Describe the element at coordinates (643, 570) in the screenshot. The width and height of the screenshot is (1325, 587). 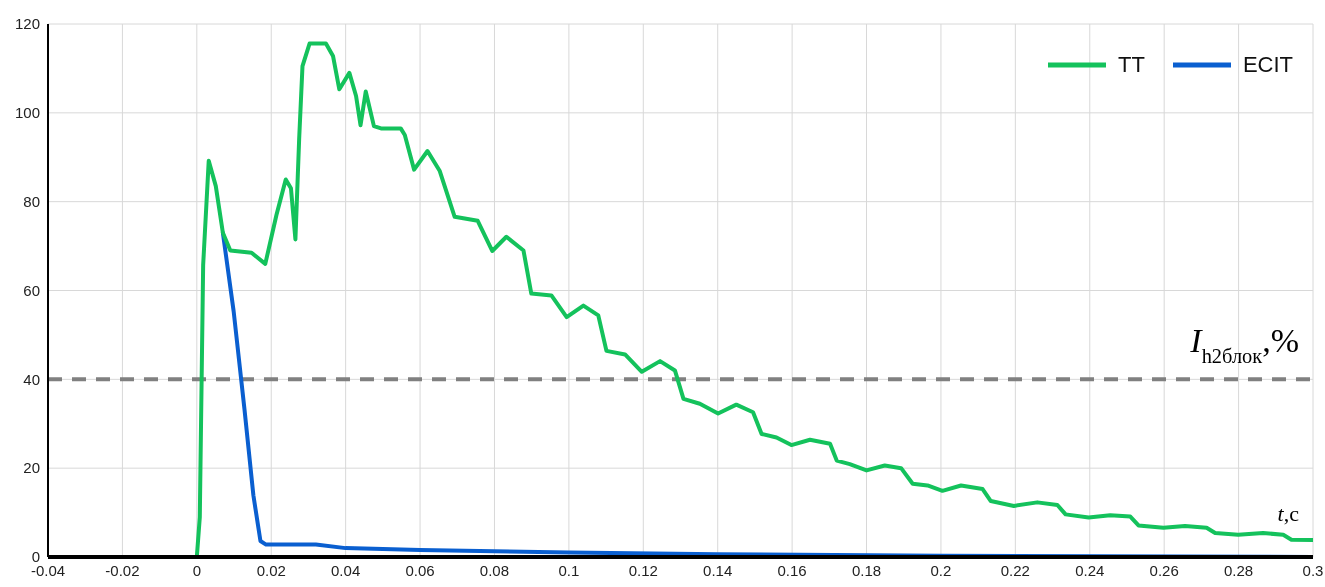
I see `x-tick-label: 0.12` at that location.